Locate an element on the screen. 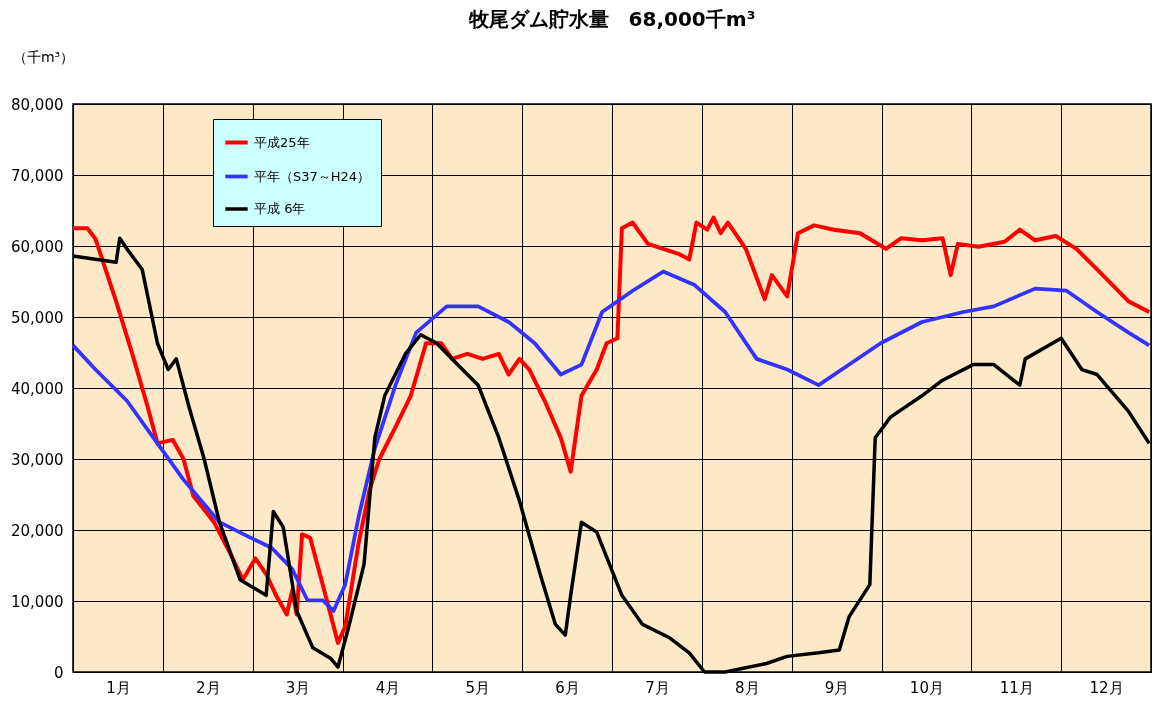 This screenshot has width=1172, height=705. x-tick-label: 12月 is located at coordinates (1106, 687).